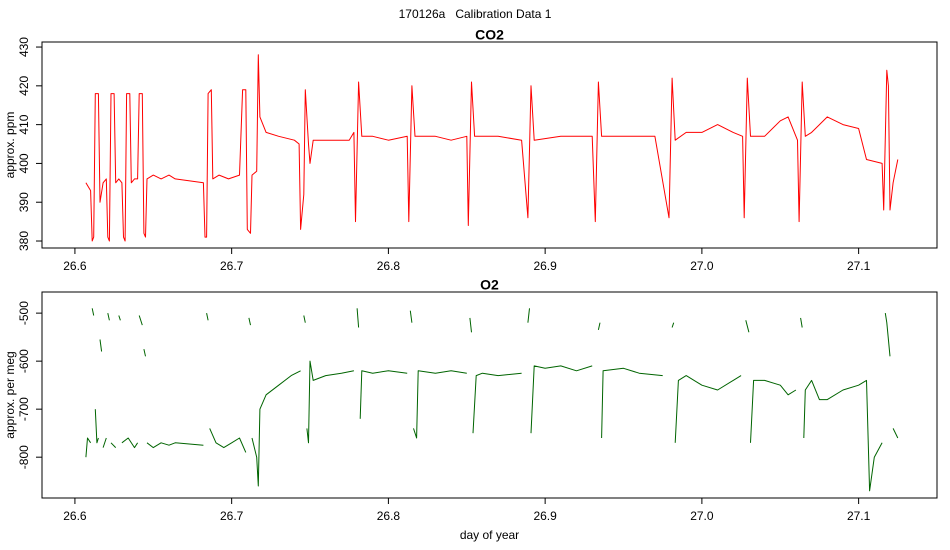  I want to click on y-axis-label: approx. per meg, so click(10, 394).